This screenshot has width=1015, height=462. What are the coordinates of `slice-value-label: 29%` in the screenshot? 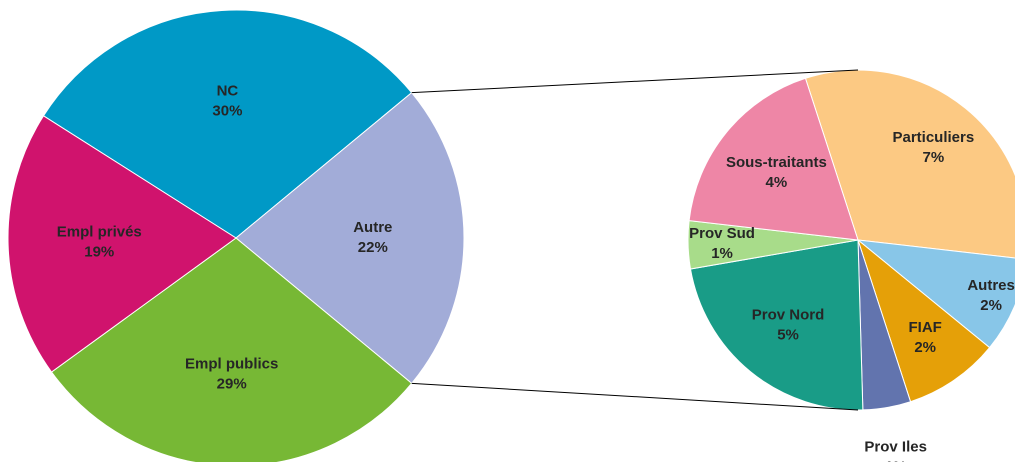 It's located at (232, 384).